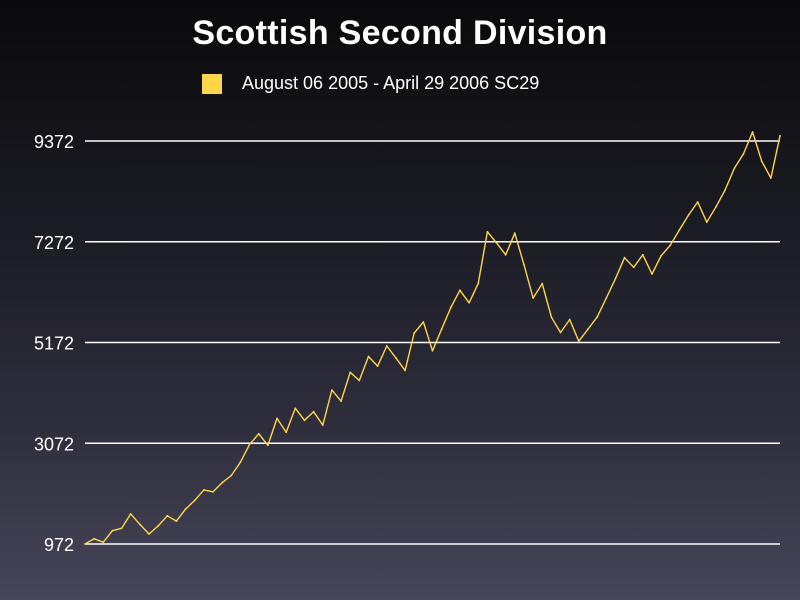 This screenshot has width=800, height=600. What do you see at coordinates (54, 344) in the screenshot?
I see `y-tick-label: 5172` at bounding box center [54, 344].